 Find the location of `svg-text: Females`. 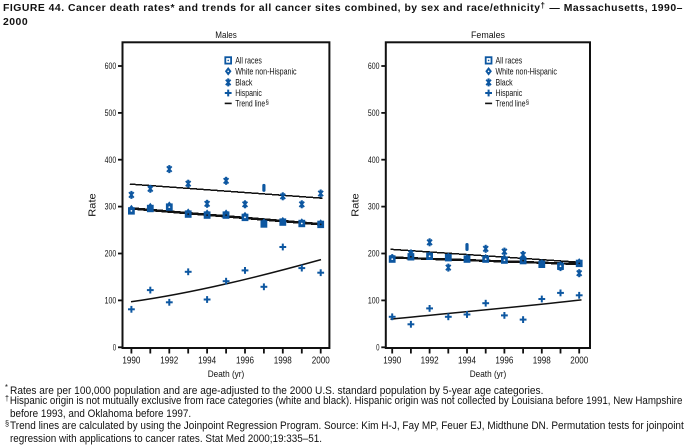

svg-text: Females is located at coordinates (488, 35).